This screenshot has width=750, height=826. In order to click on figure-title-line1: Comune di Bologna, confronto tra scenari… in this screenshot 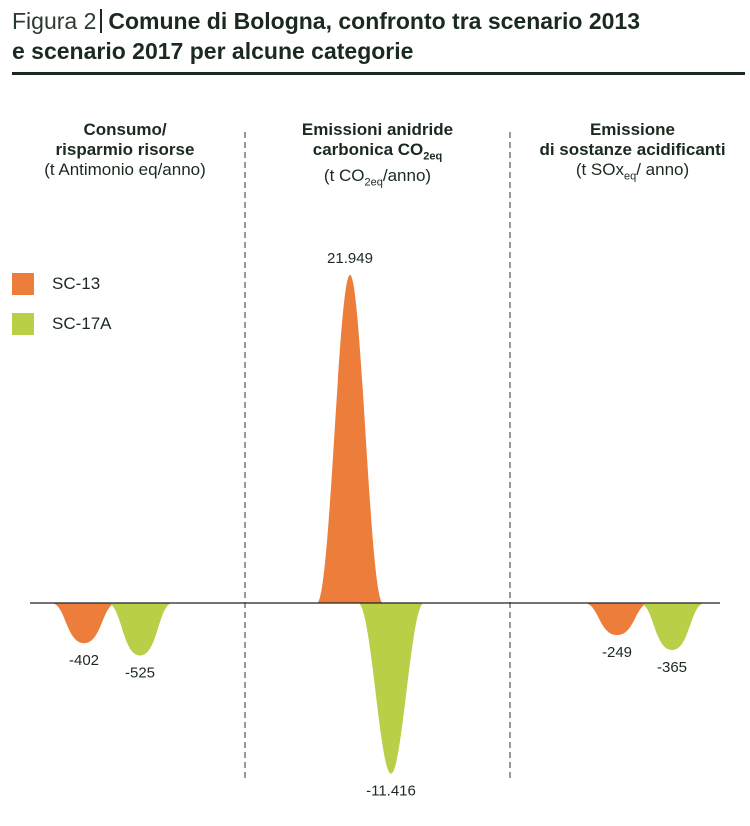, I will do `click(374, 21)`.